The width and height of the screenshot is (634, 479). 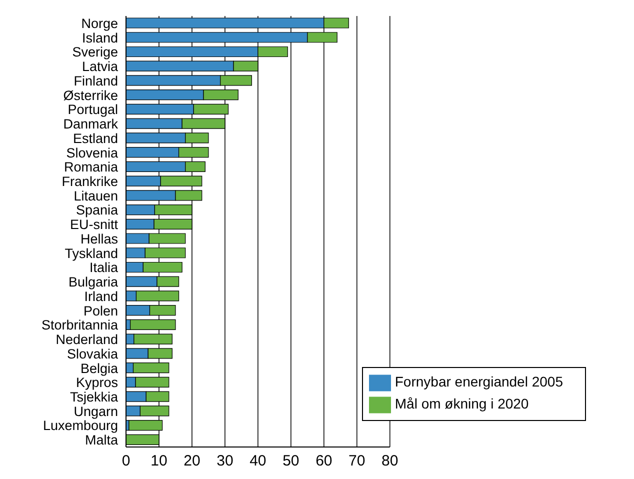 I want to click on x-tick-label: 50, so click(x=291, y=461).